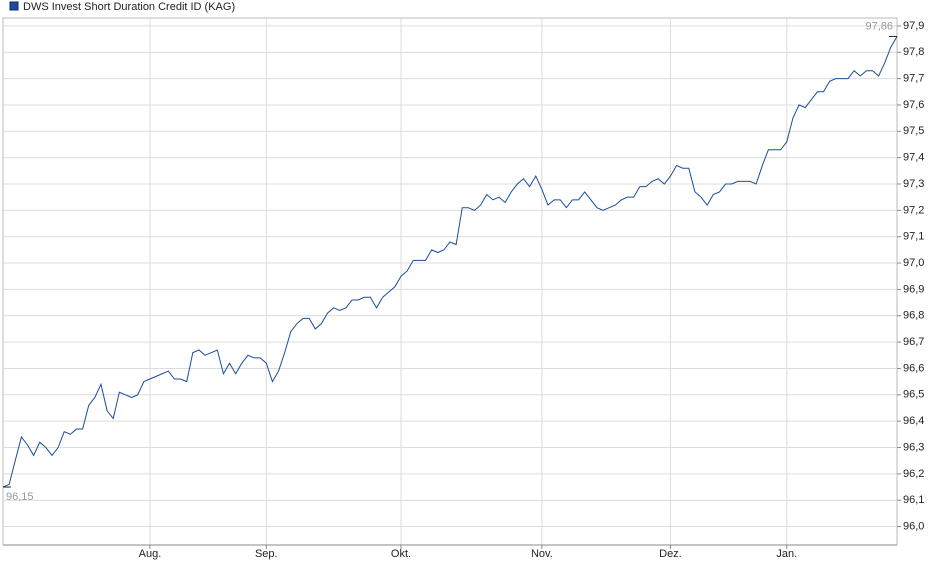  I want to click on y-tick-label: 97,9, so click(913, 26).